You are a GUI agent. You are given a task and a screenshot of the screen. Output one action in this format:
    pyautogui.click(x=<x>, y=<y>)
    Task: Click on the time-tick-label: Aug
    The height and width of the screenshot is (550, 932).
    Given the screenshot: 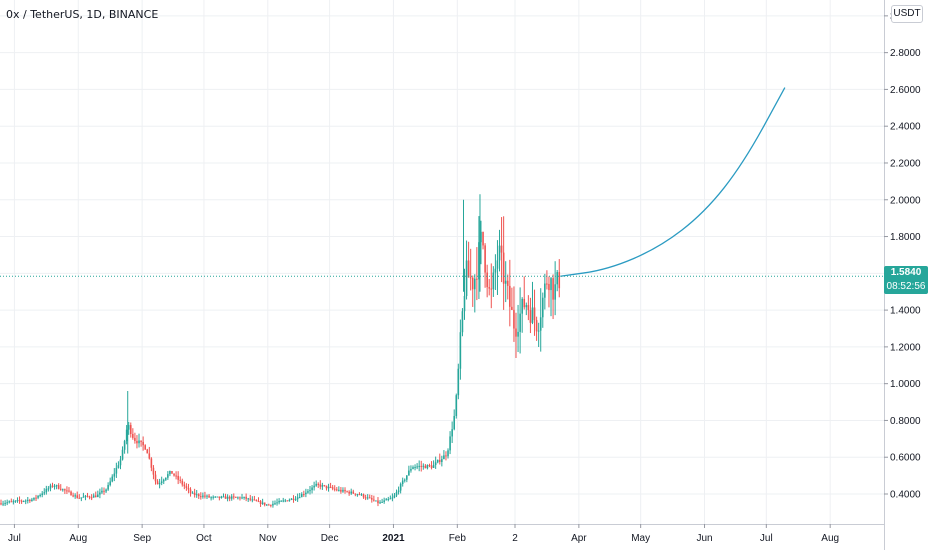 What is the action you would take?
    pyautogui.click(x=830, y=538)
    